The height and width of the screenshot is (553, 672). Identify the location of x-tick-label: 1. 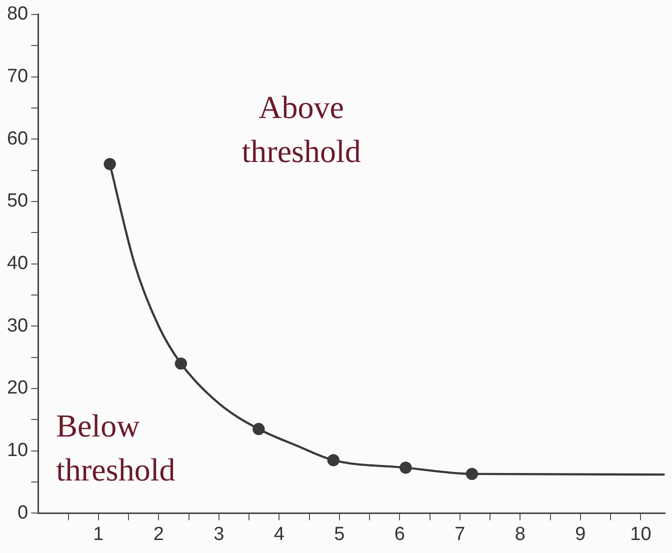
(98, 534).